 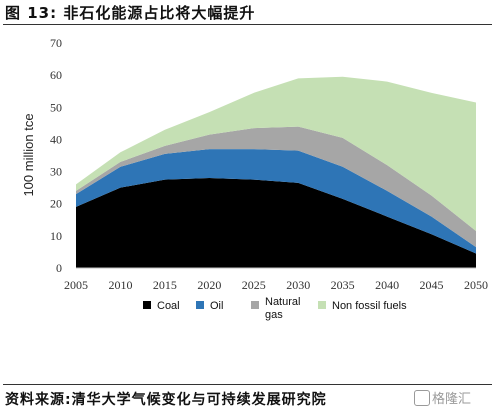 What do you see at coordinates (56, 43) in the screenshot?
I see `y-tick-label: 70` at bounding box center [56, 43].